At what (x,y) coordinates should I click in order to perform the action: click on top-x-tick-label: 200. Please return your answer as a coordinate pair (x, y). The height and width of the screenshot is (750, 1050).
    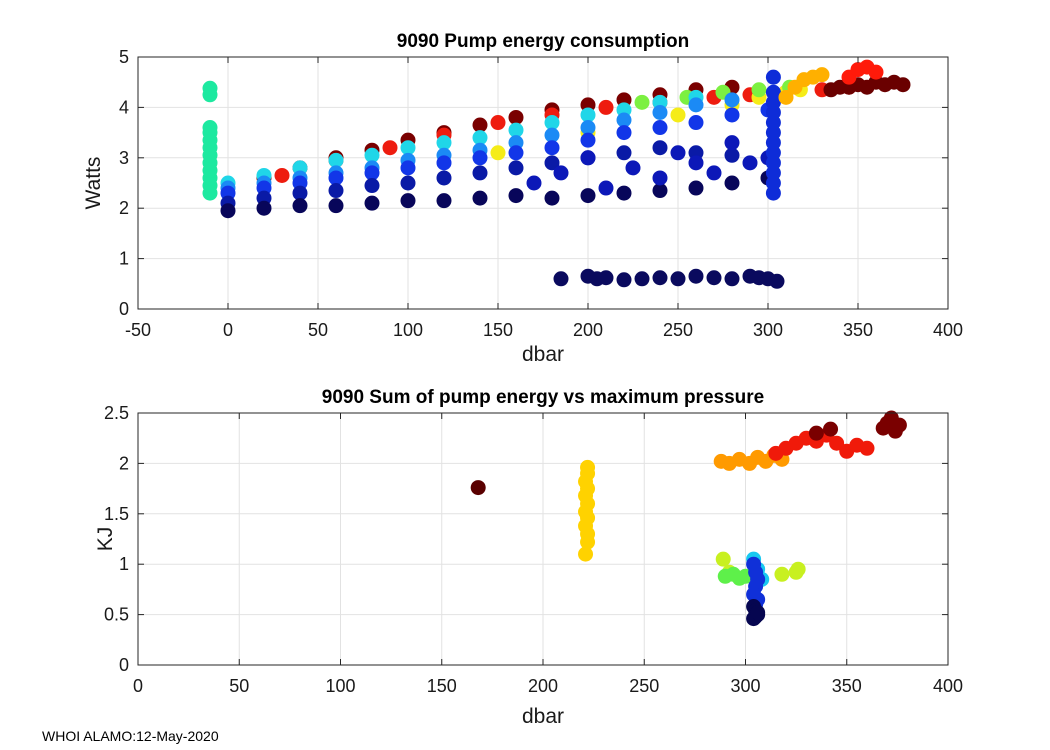
    Looking at the image, I should click on (588, 330).